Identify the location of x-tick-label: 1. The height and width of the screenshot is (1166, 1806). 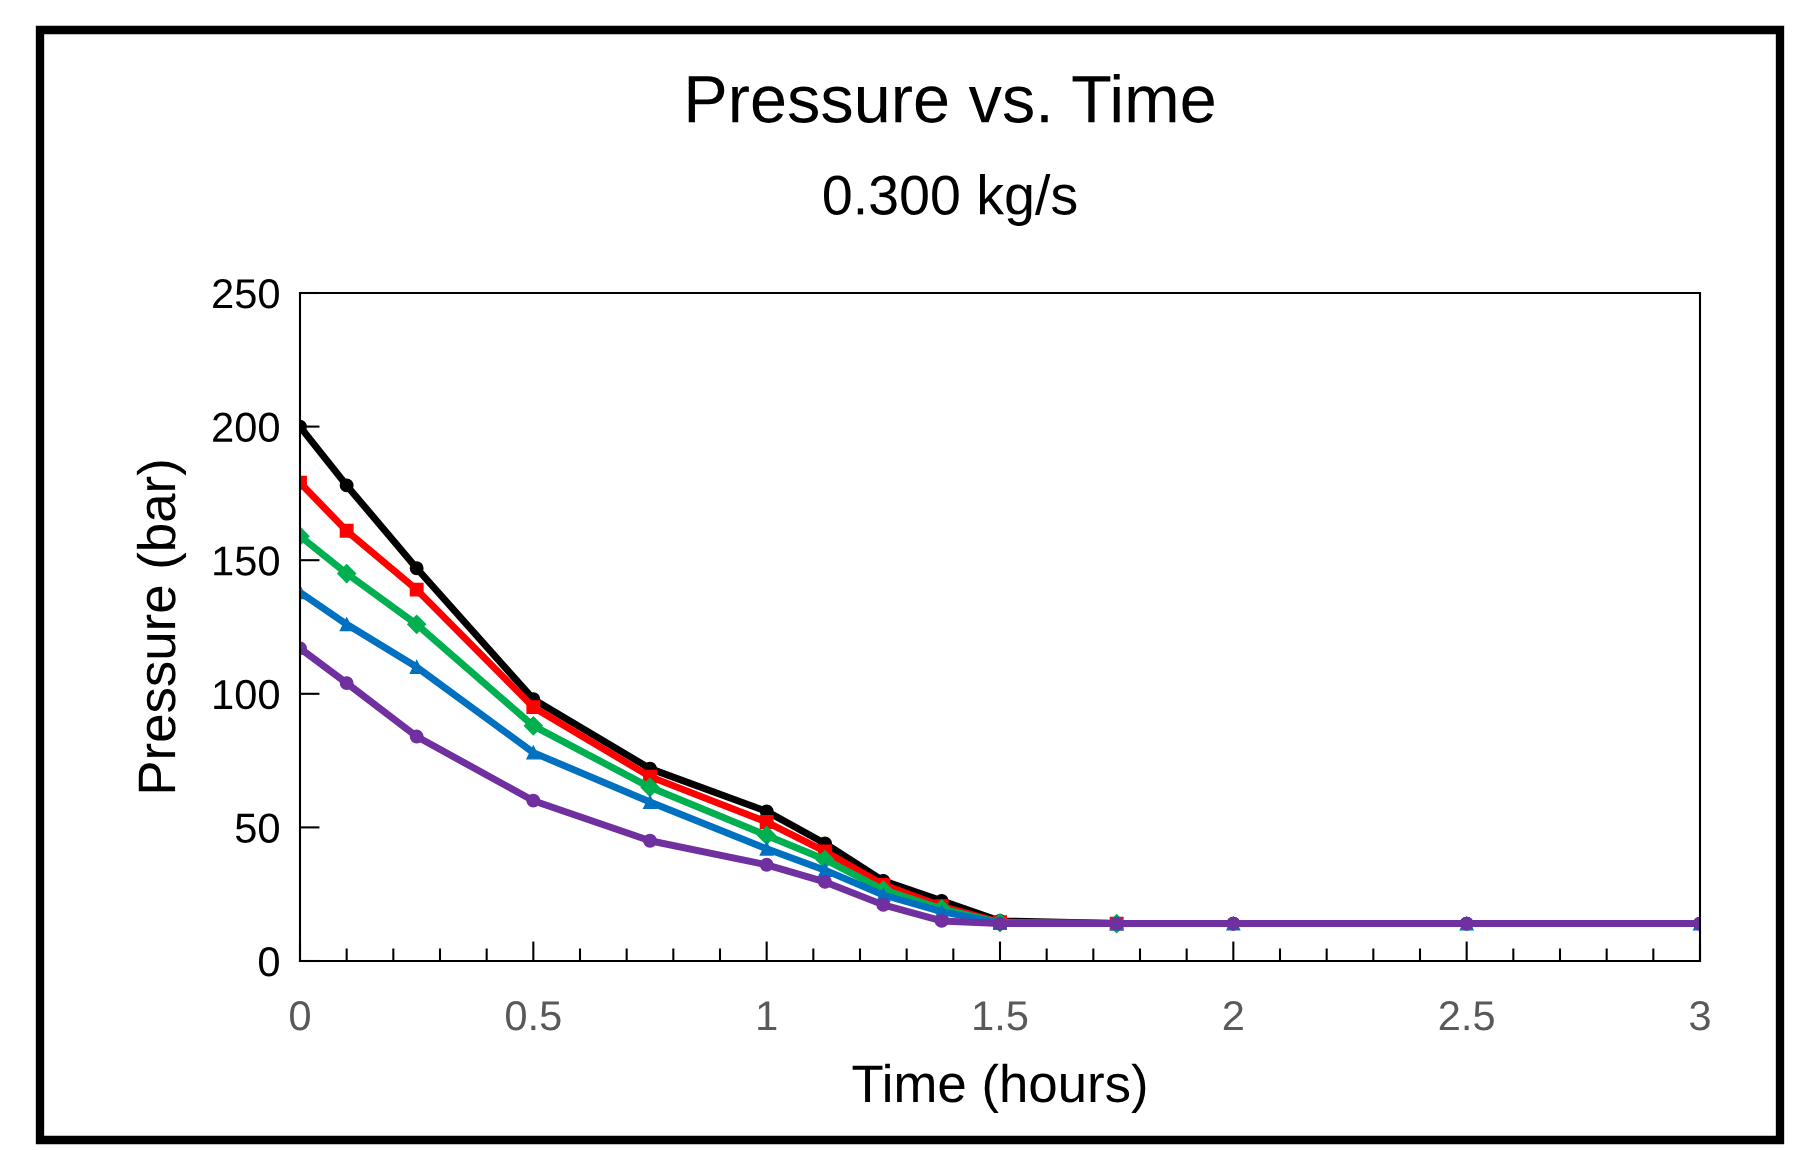
(767, 1016).